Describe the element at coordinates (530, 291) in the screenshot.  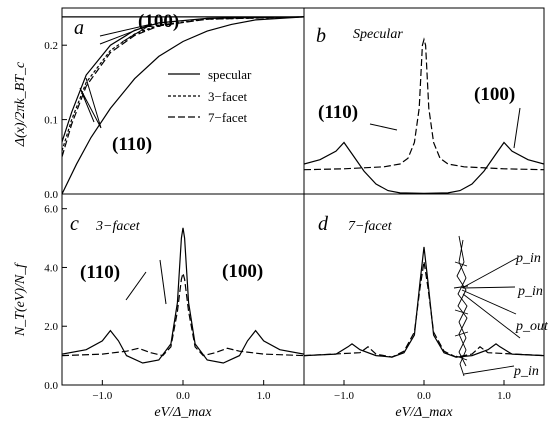
I see `p-label-in-2: p_in` at that location.